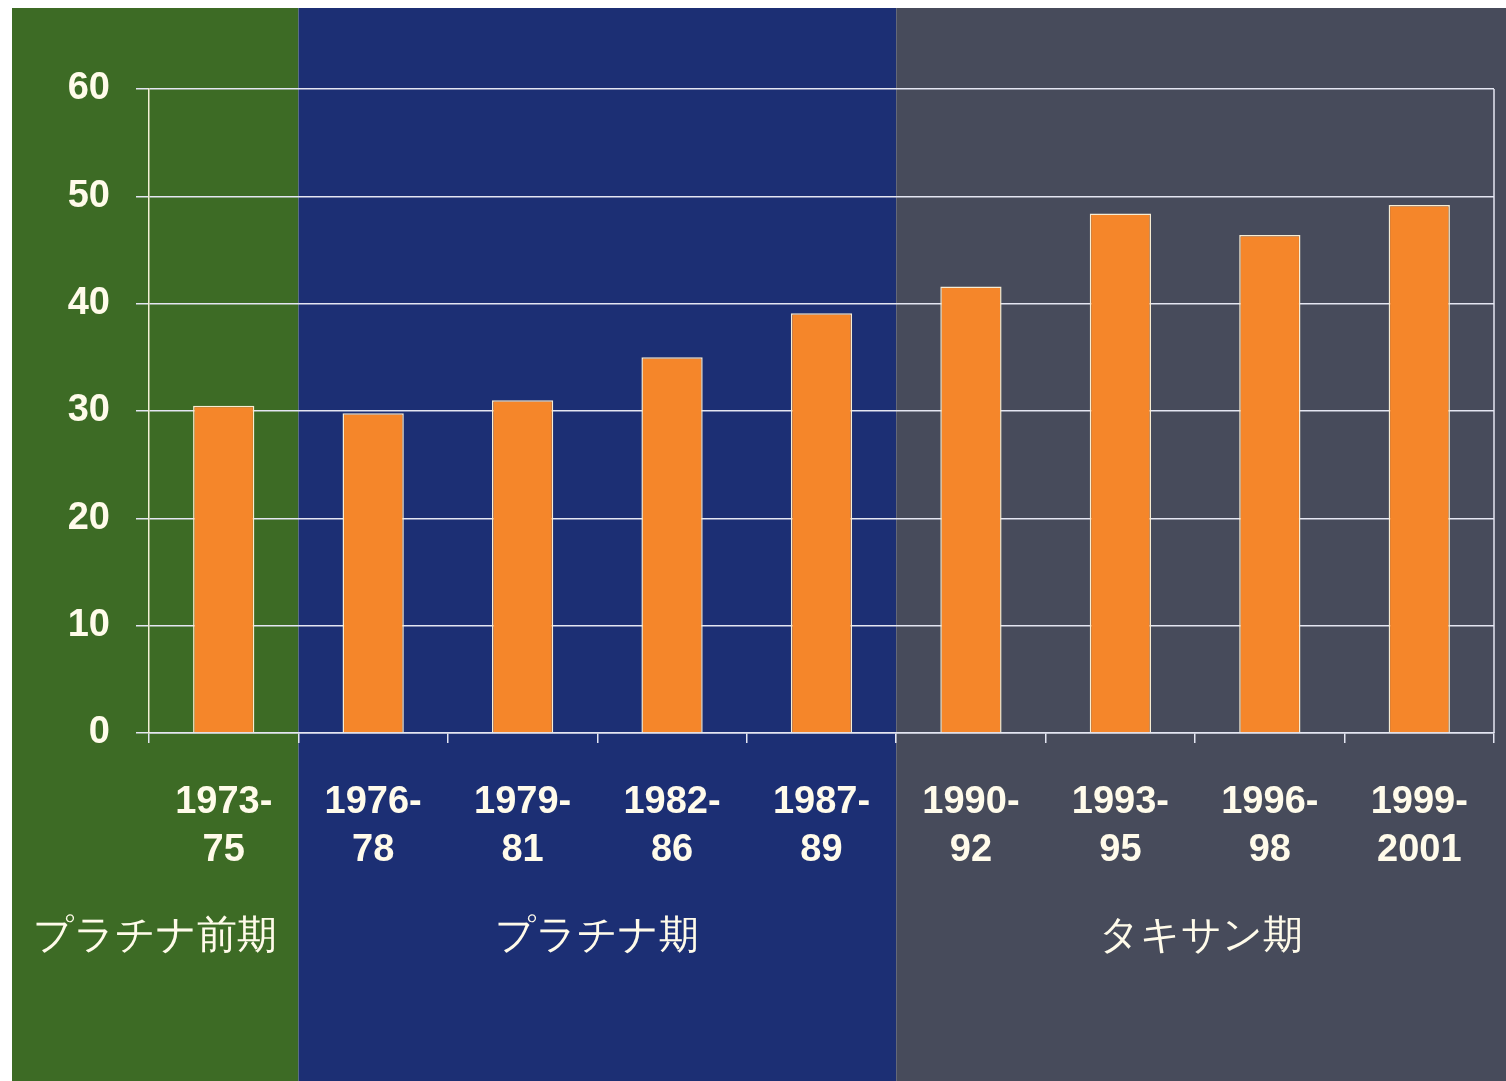 This screenshot has width=1506, height=1081. I want to click on band-label: プラチナ前期, so click(155, 934).